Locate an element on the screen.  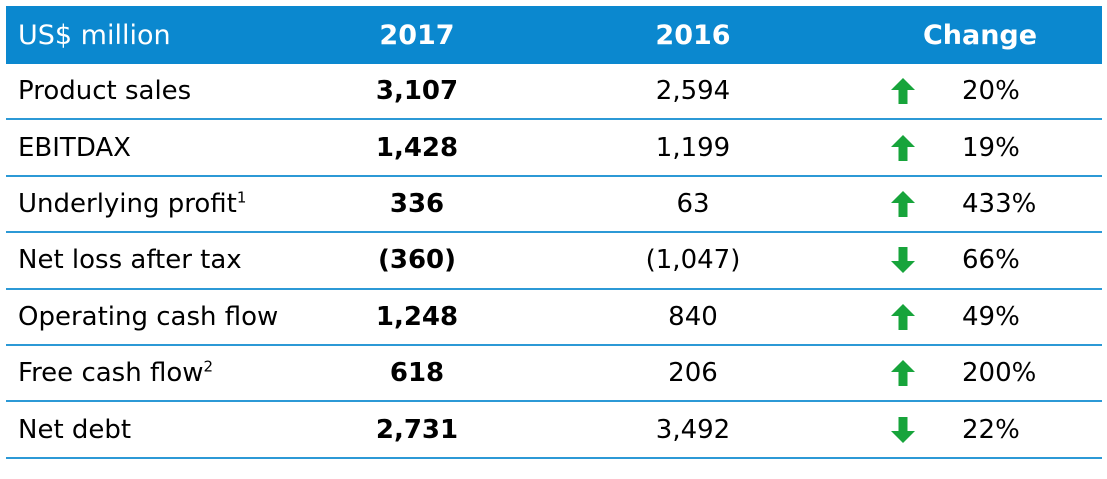
value-change: 49% is located at coordinates (991, 316).